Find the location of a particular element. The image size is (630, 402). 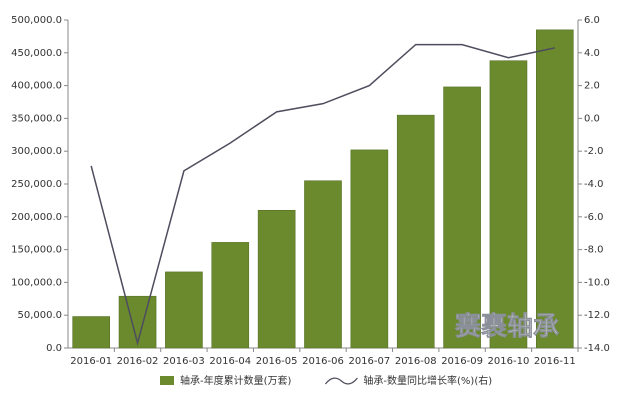

y-tick-label: 450,000.0 is located at coordinates (36, 53).